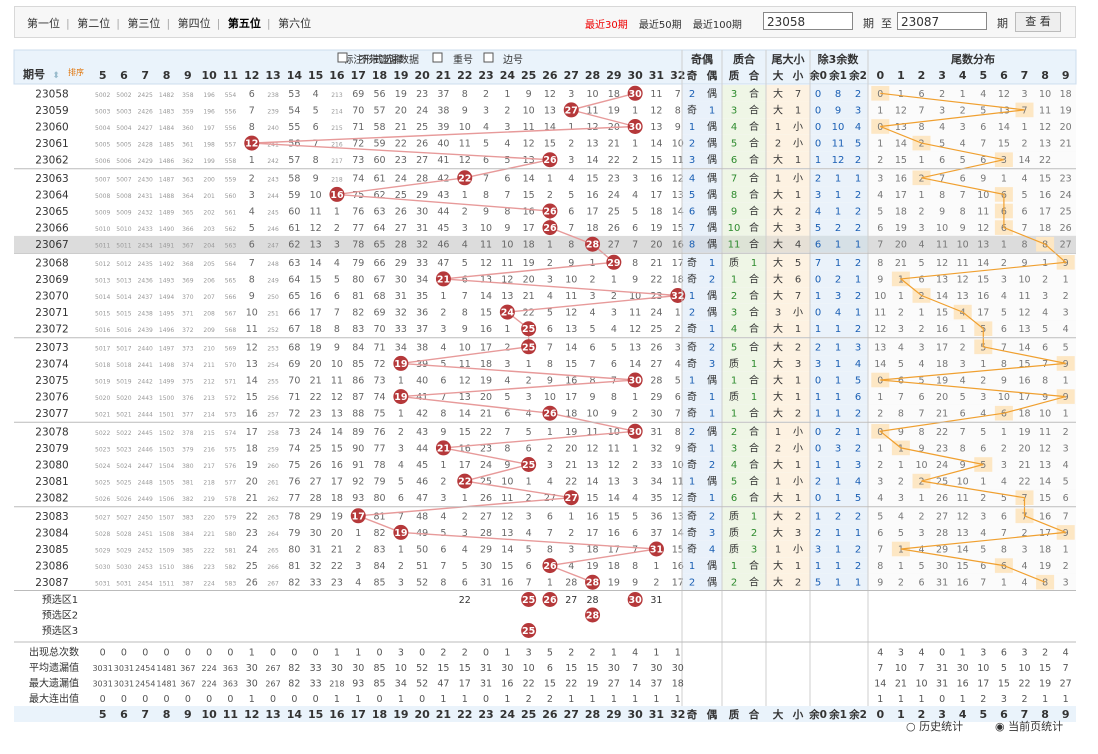 The width and height of the screenshot is (1098, 754). What do you see at coordinates (571, 600) in the screenshot?
I see `preselect-number: 27` at bounding box center [571, 600].